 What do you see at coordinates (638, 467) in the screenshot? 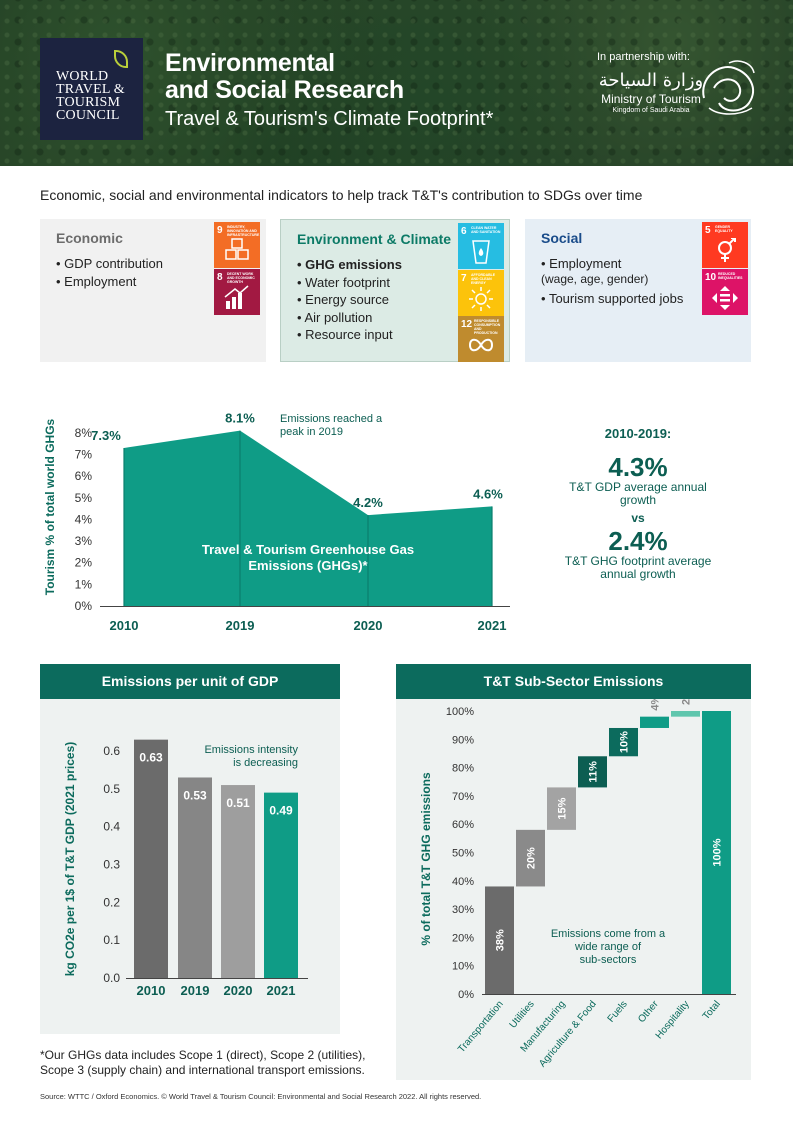
I see `gdp-growth-value: 4.3%` at bounding box center [638, 467].